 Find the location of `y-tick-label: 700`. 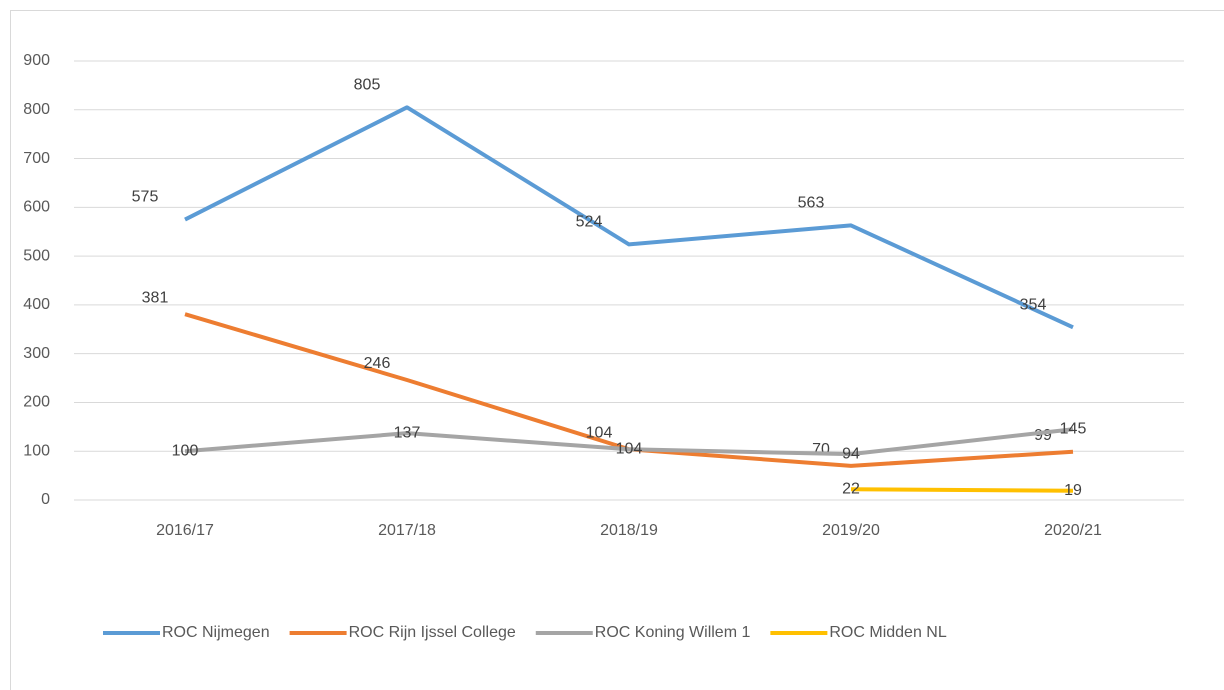

y-tick-label: 700 is located at coordinates (36, 158).